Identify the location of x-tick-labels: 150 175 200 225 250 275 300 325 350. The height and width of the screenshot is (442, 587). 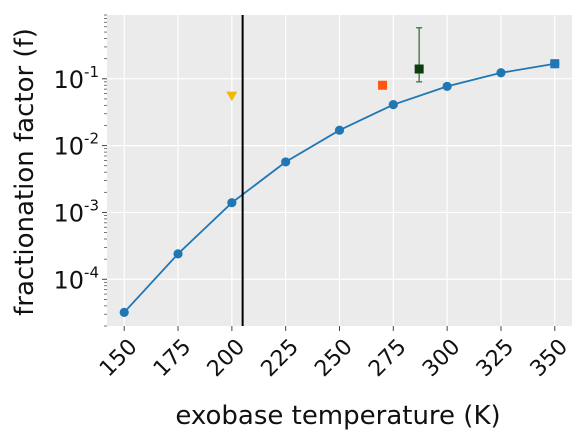
(334, 358).